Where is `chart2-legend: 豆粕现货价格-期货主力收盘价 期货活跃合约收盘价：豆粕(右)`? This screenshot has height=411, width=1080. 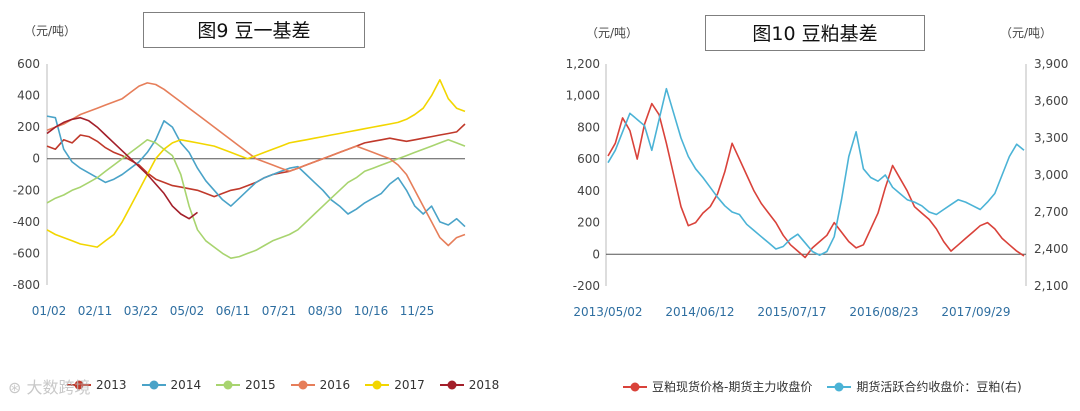
chart2-legend: 豆粕现货价格-期货主力收盘价 期货活跃合约收盘价：豆粕(右) is located at coordinates (829, 386).